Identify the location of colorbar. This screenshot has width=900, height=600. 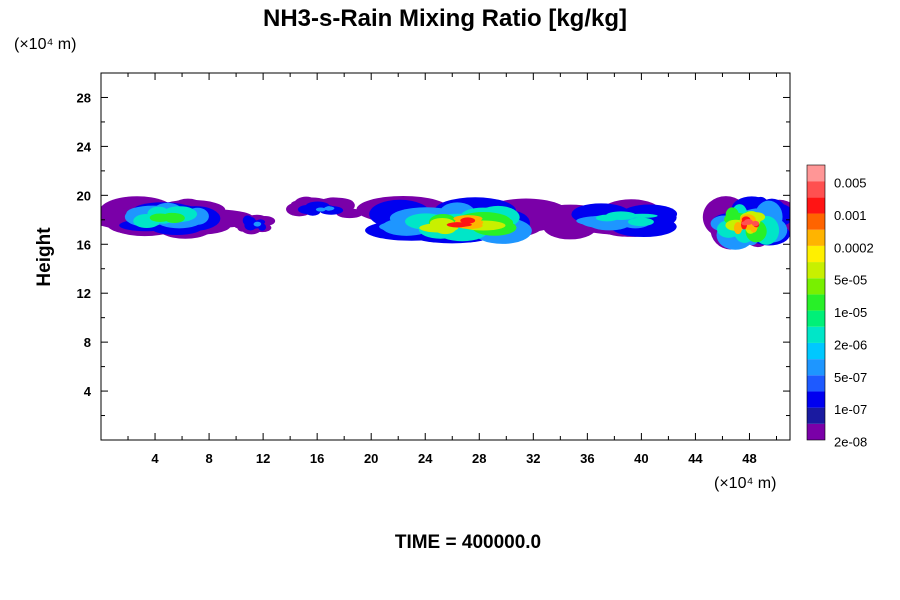
(816, 302).